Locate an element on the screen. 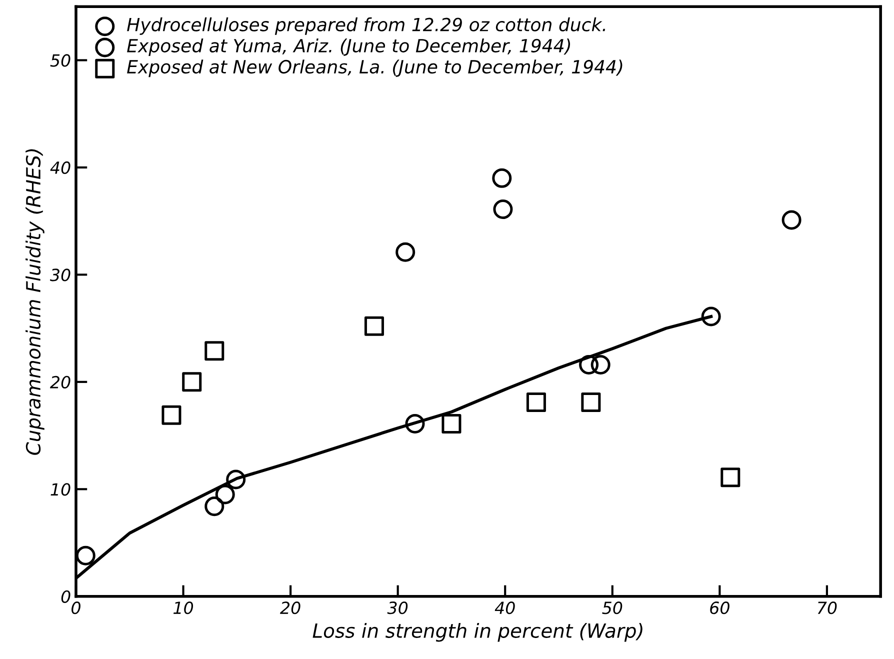  legend-label: Exposed at New Orleans, La. (June to December, 1944) is located at coordinates (374, 69).